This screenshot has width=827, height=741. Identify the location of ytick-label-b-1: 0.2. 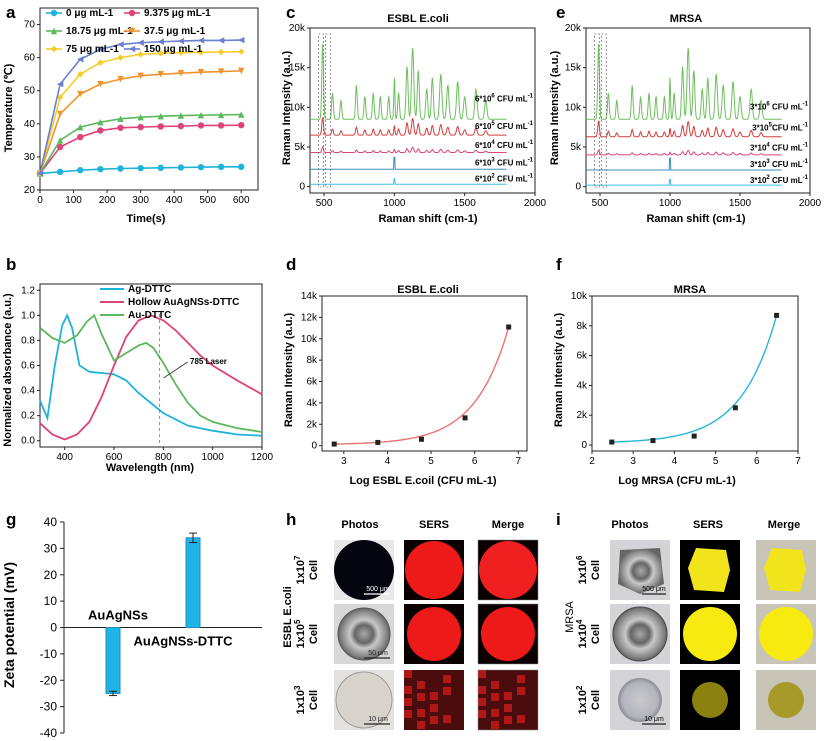
(28, 416).